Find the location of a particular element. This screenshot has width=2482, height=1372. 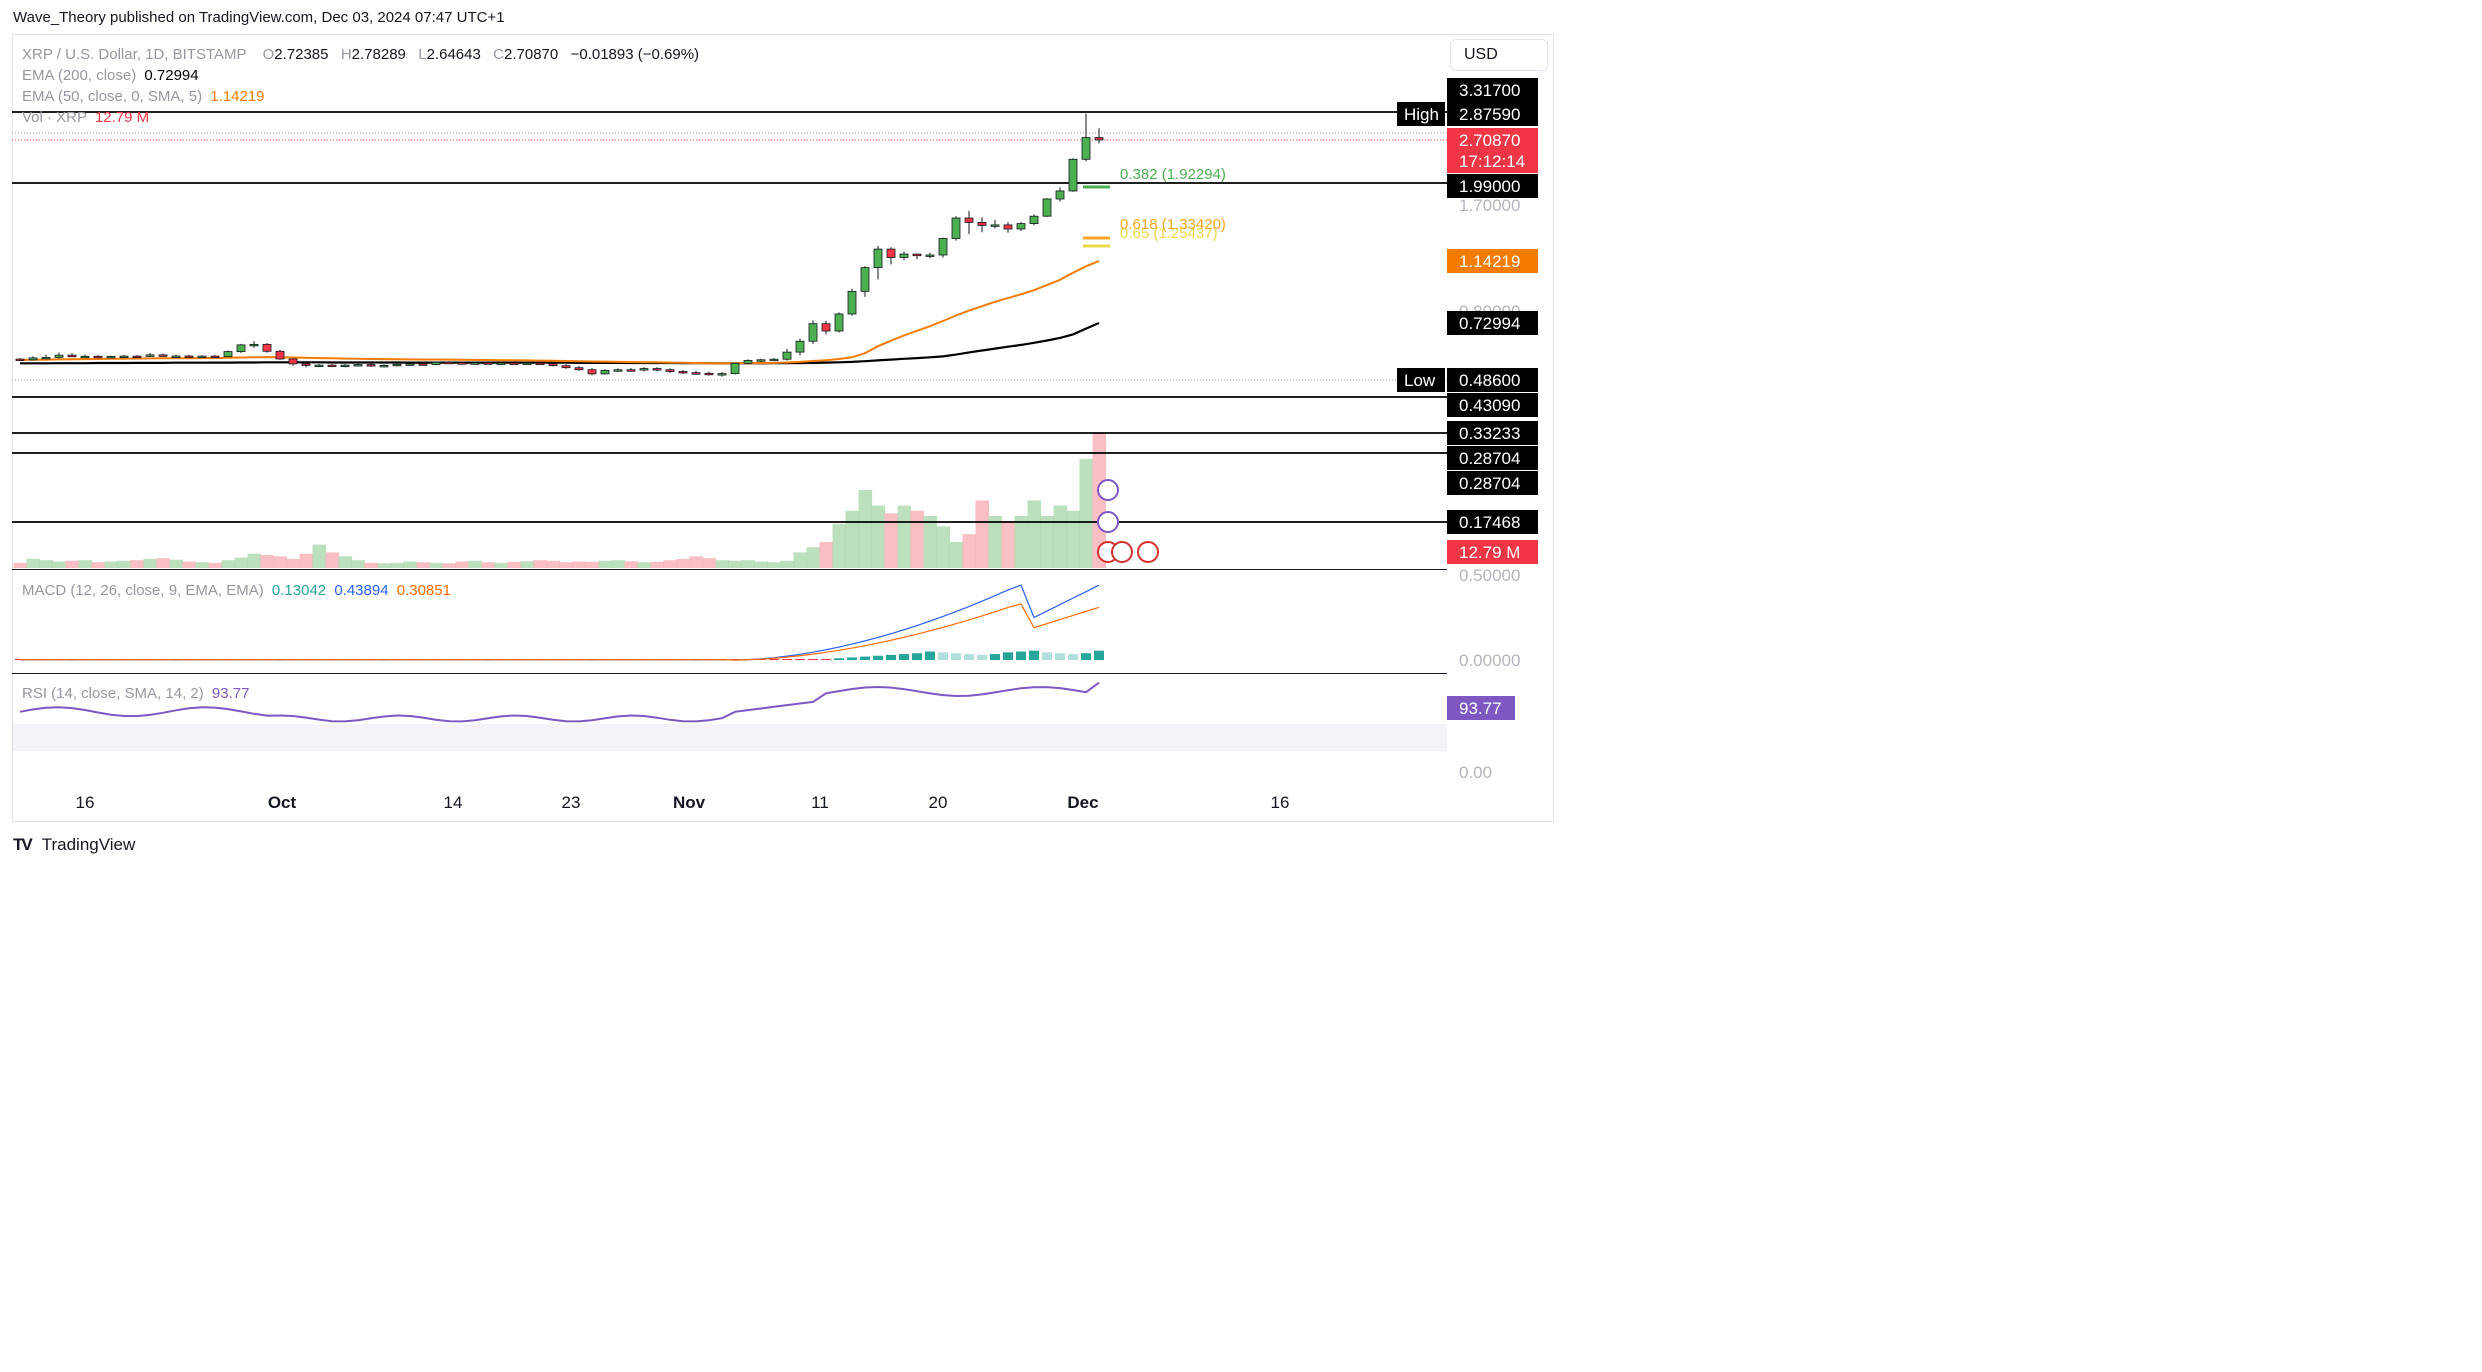

legend-symbol: XRP / U.S. Dollar, 1D, BITSTAMP is located at coordinates (134, 54).